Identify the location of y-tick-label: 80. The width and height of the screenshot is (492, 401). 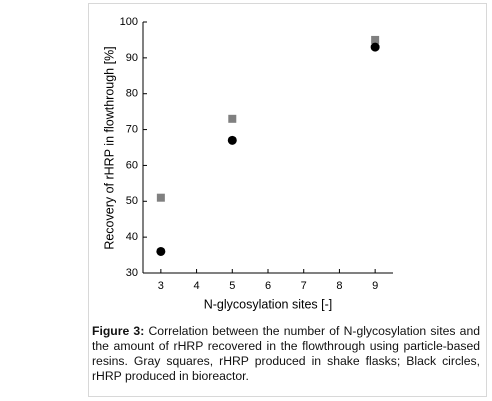
(132, 94).